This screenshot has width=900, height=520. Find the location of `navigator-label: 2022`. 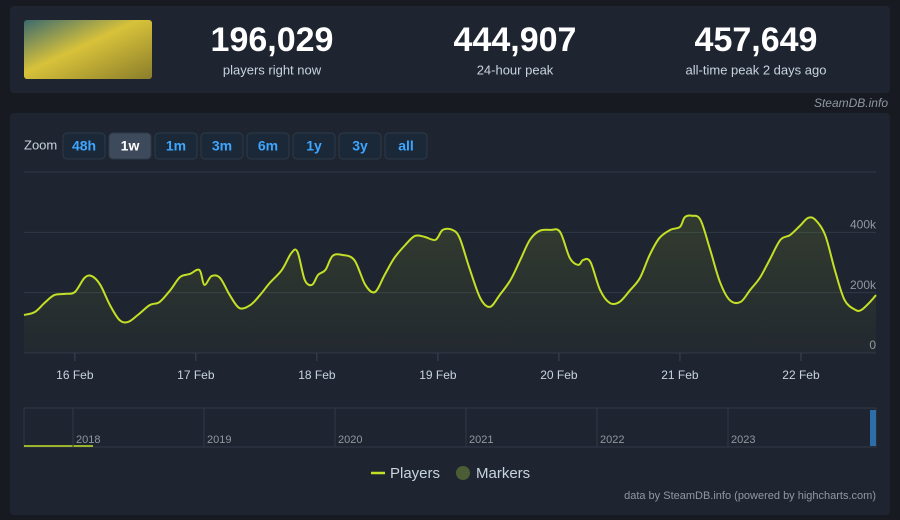

navigator-label: 2022 is located at coordinates (612, 440).